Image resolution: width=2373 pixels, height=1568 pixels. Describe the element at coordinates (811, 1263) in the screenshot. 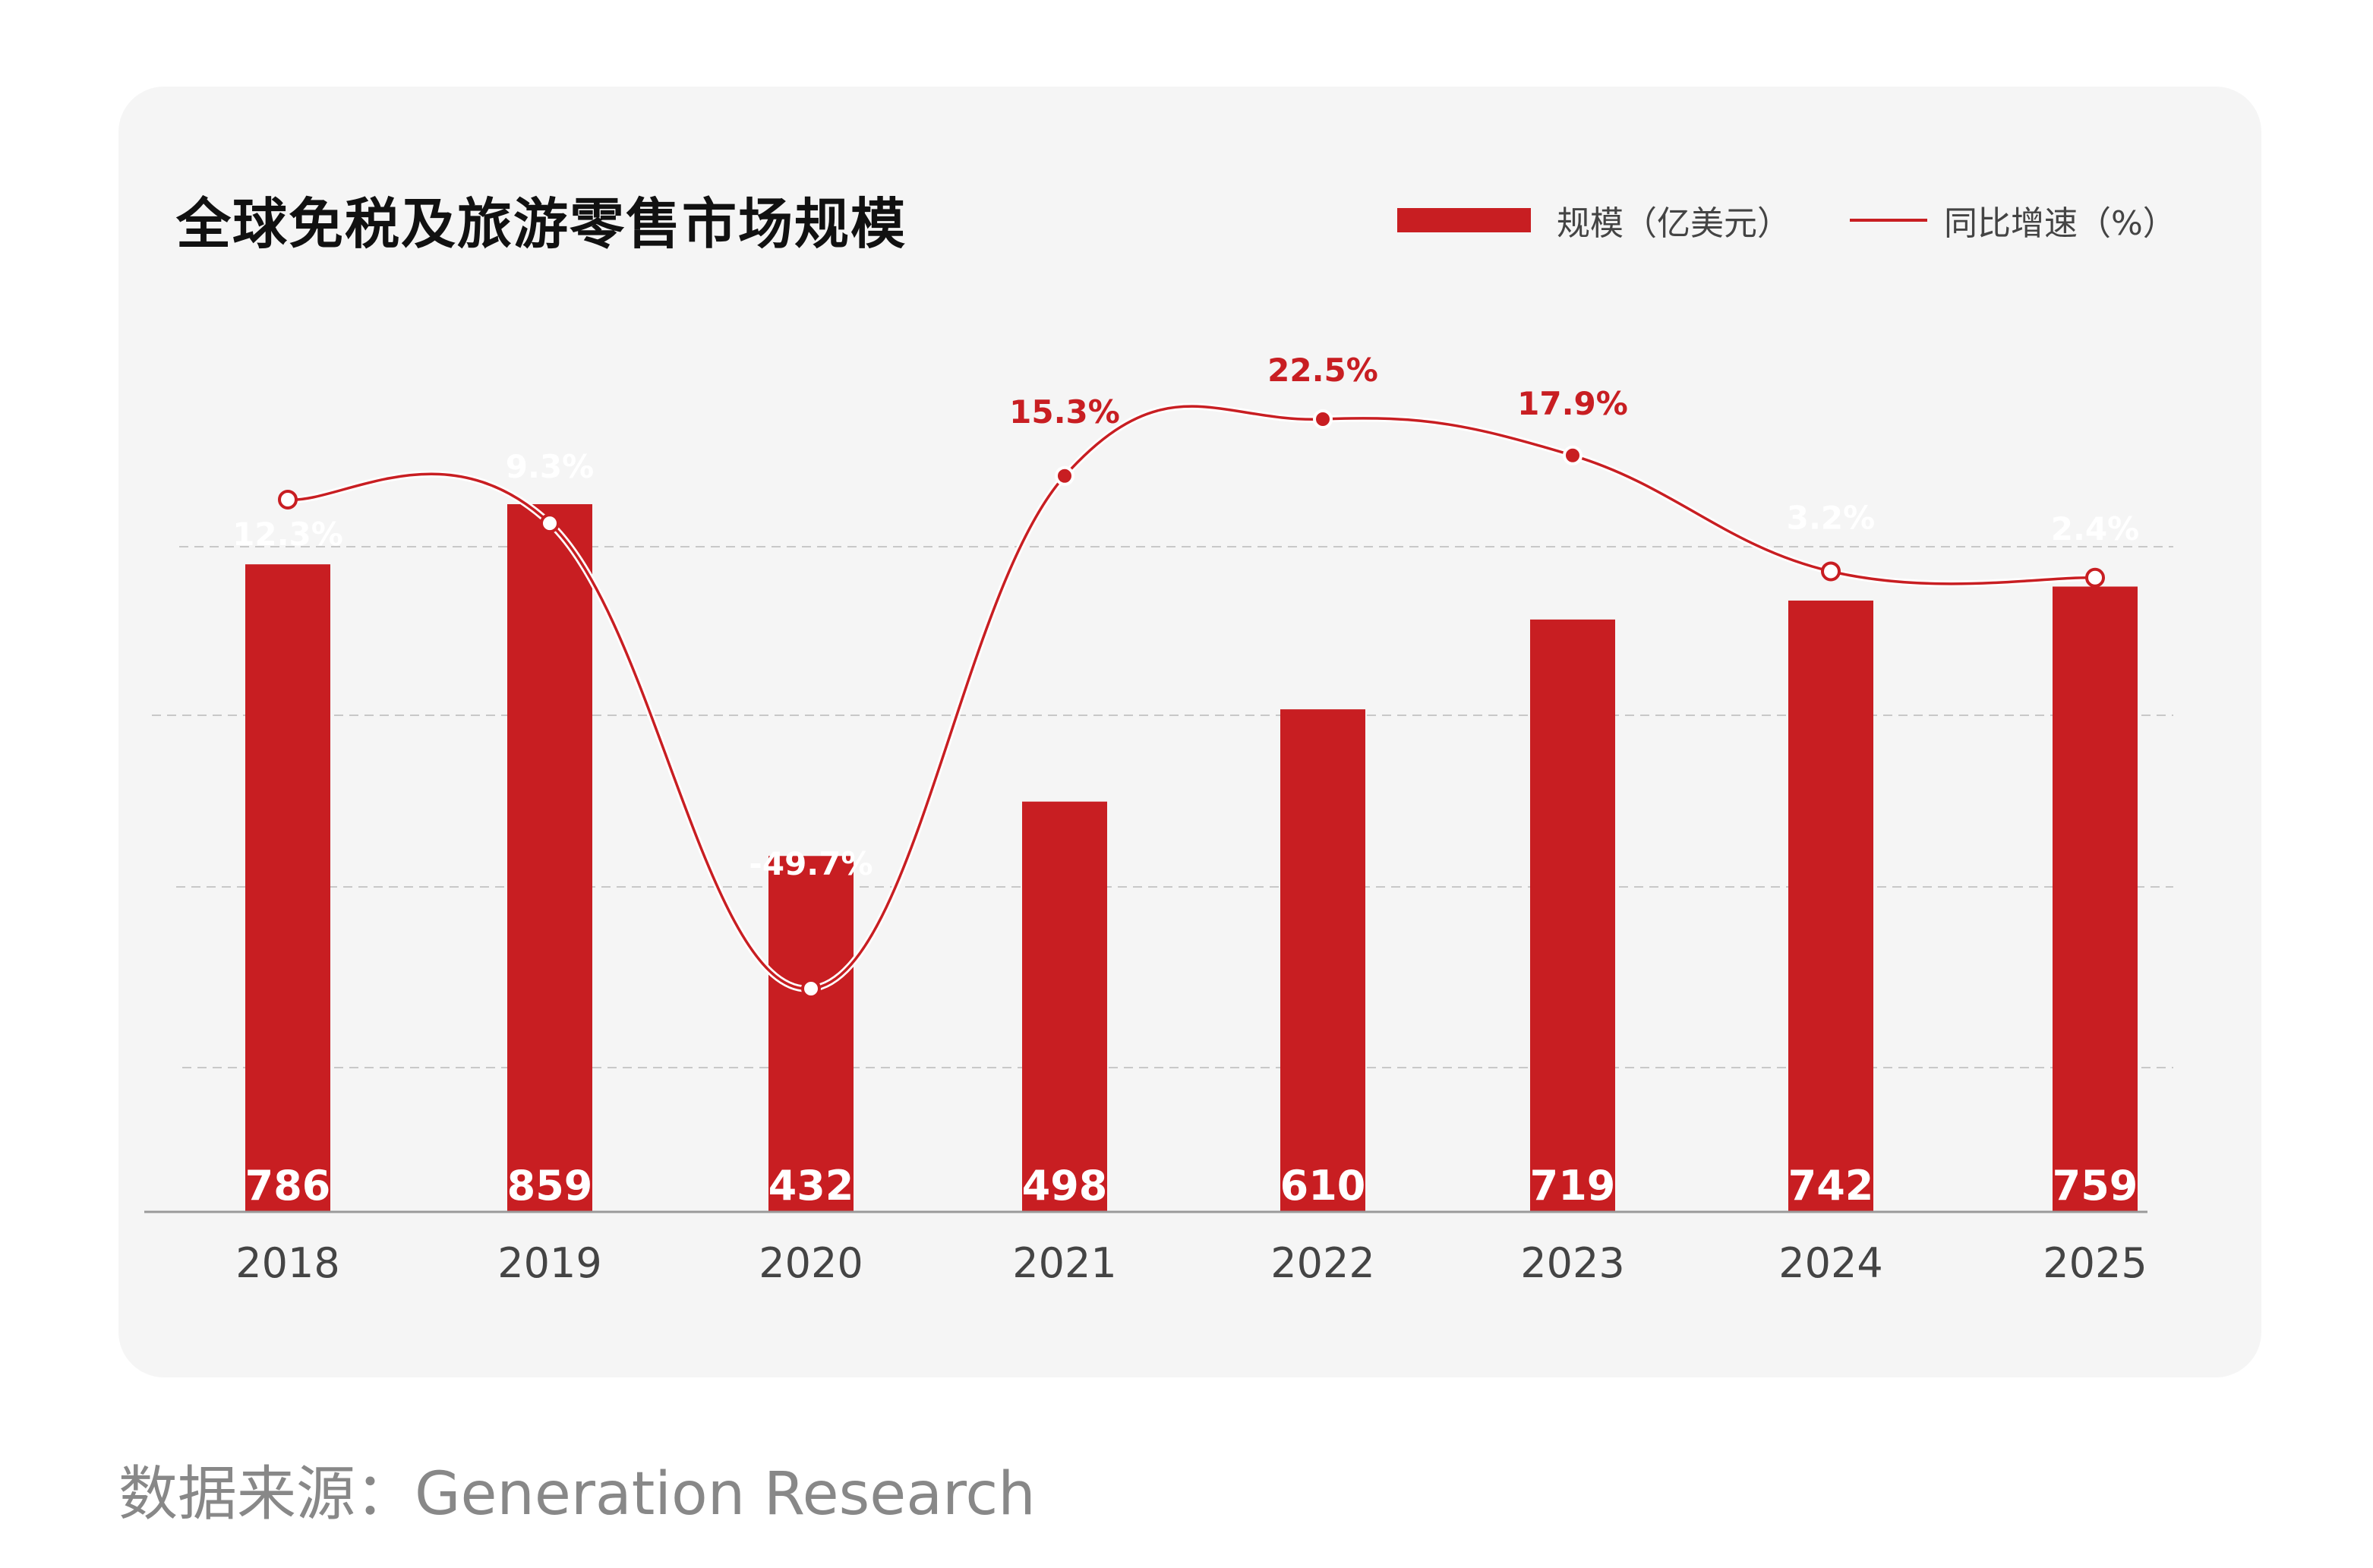

I see `x-tick-label: 2020` at that location.